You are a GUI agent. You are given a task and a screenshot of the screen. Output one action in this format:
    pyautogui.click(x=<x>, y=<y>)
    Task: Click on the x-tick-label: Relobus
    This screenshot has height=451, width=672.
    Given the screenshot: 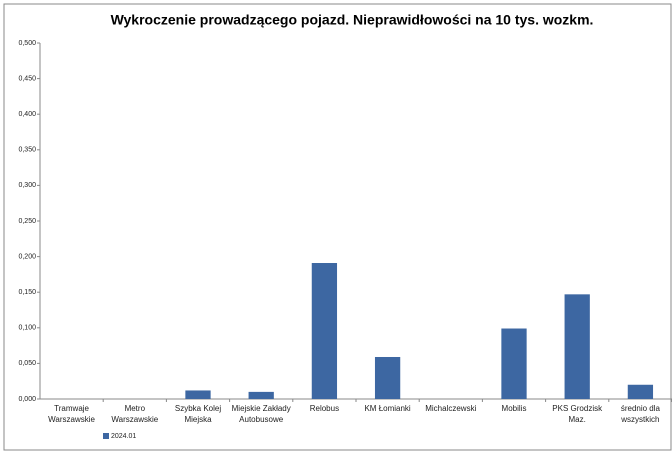 What is the action you would take?
    pyautogui.click(x=324, y=408)
    